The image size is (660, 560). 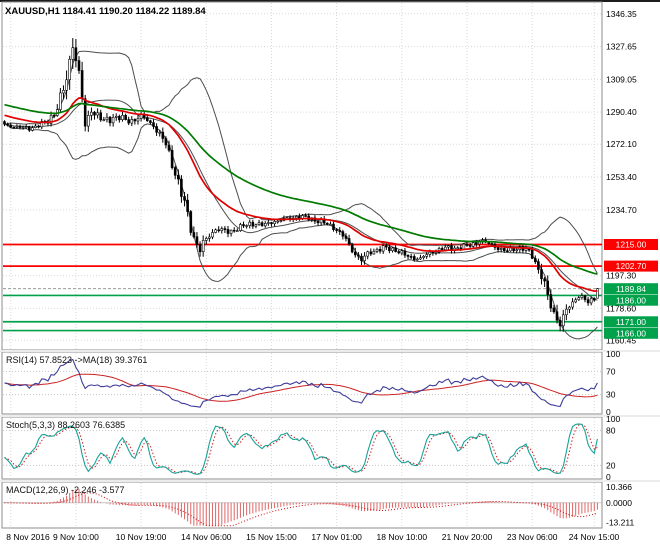 What do you see at coordinates (532, 537) in the screenshot?
I see `time-tick-label: 23 Nov 06:00` at bounding box center [532, 537].